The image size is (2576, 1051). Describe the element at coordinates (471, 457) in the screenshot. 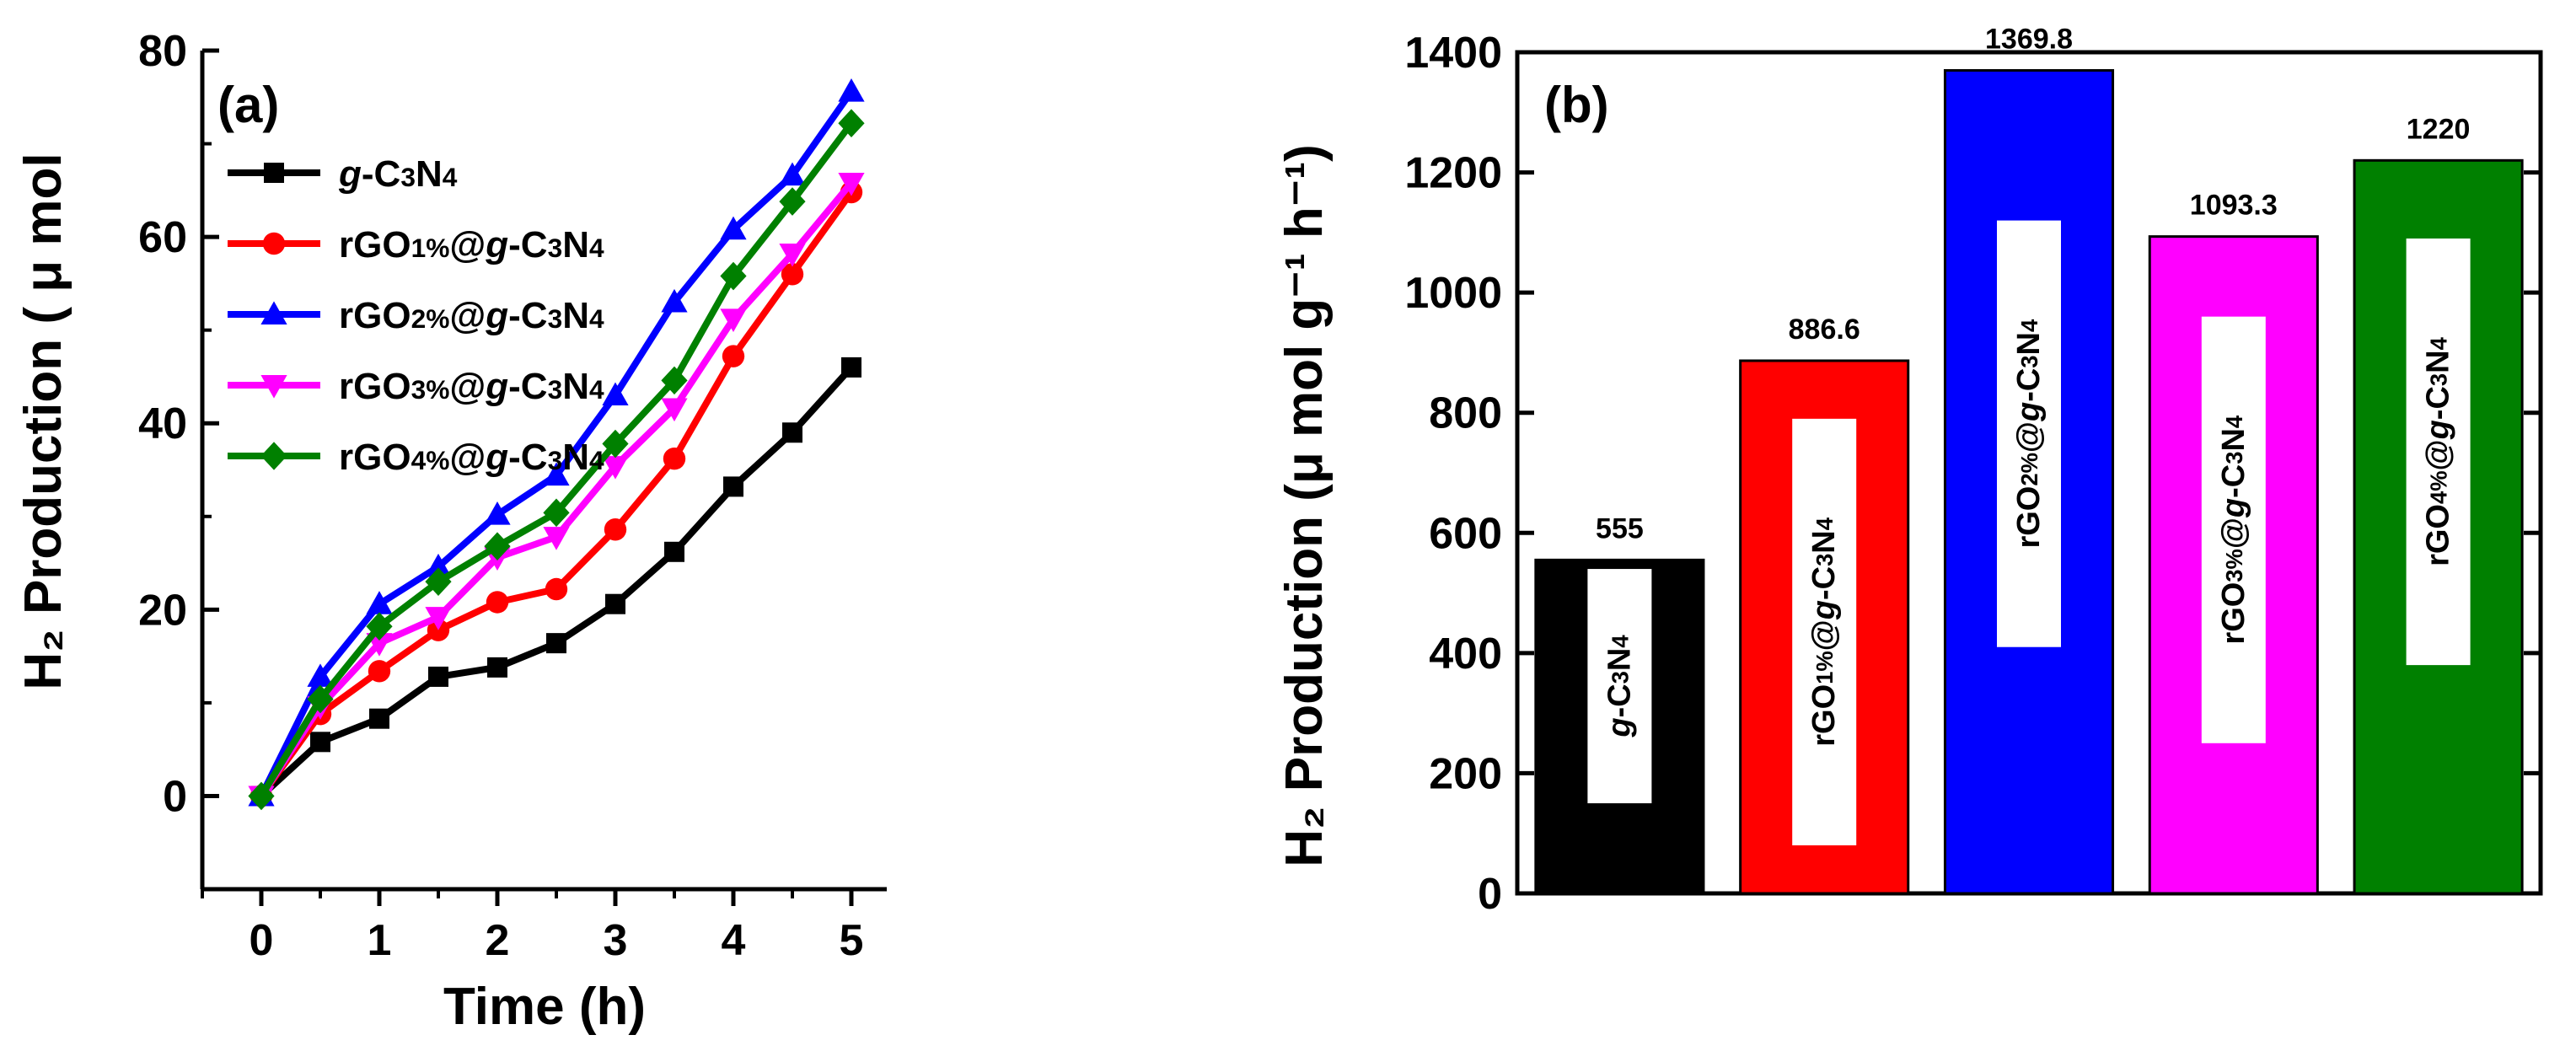

I see `panel-a-legend-label: rGO4%@g-C3N4` at that location.